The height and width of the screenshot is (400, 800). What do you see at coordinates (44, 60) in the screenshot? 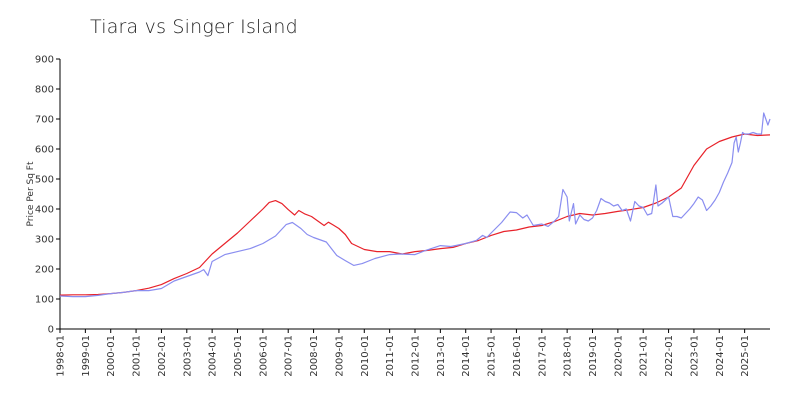
I see `y-tick-label: 900` at bounding box center [44, 60].